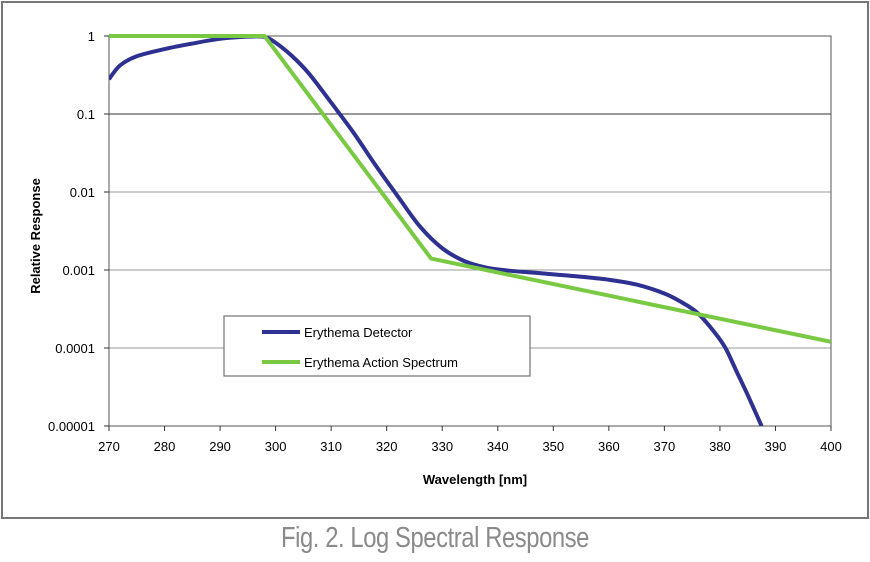 This screenshot has width=870, height=562. What do you see at coordinates (71, 426) in the screenshot?
I see `y-tick-label: 0.00001` at bounding box center [71, 426].